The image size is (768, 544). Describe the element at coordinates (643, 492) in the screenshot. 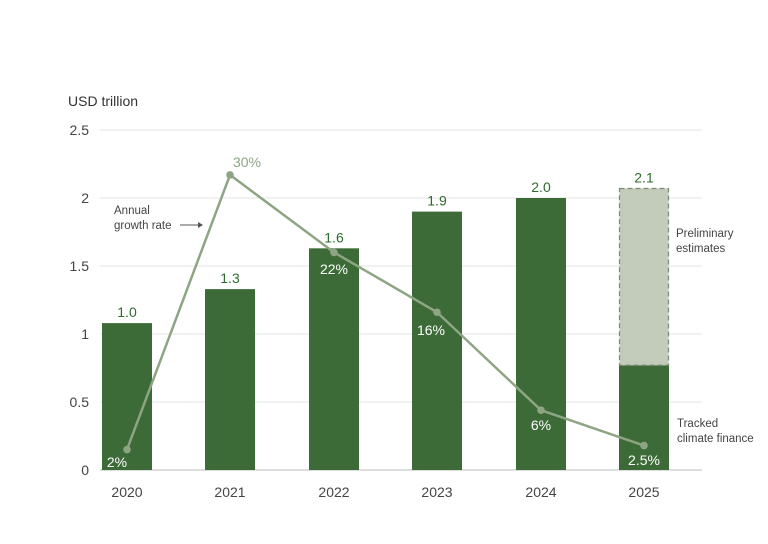

I see `x-tick-label: 2025` at that location.